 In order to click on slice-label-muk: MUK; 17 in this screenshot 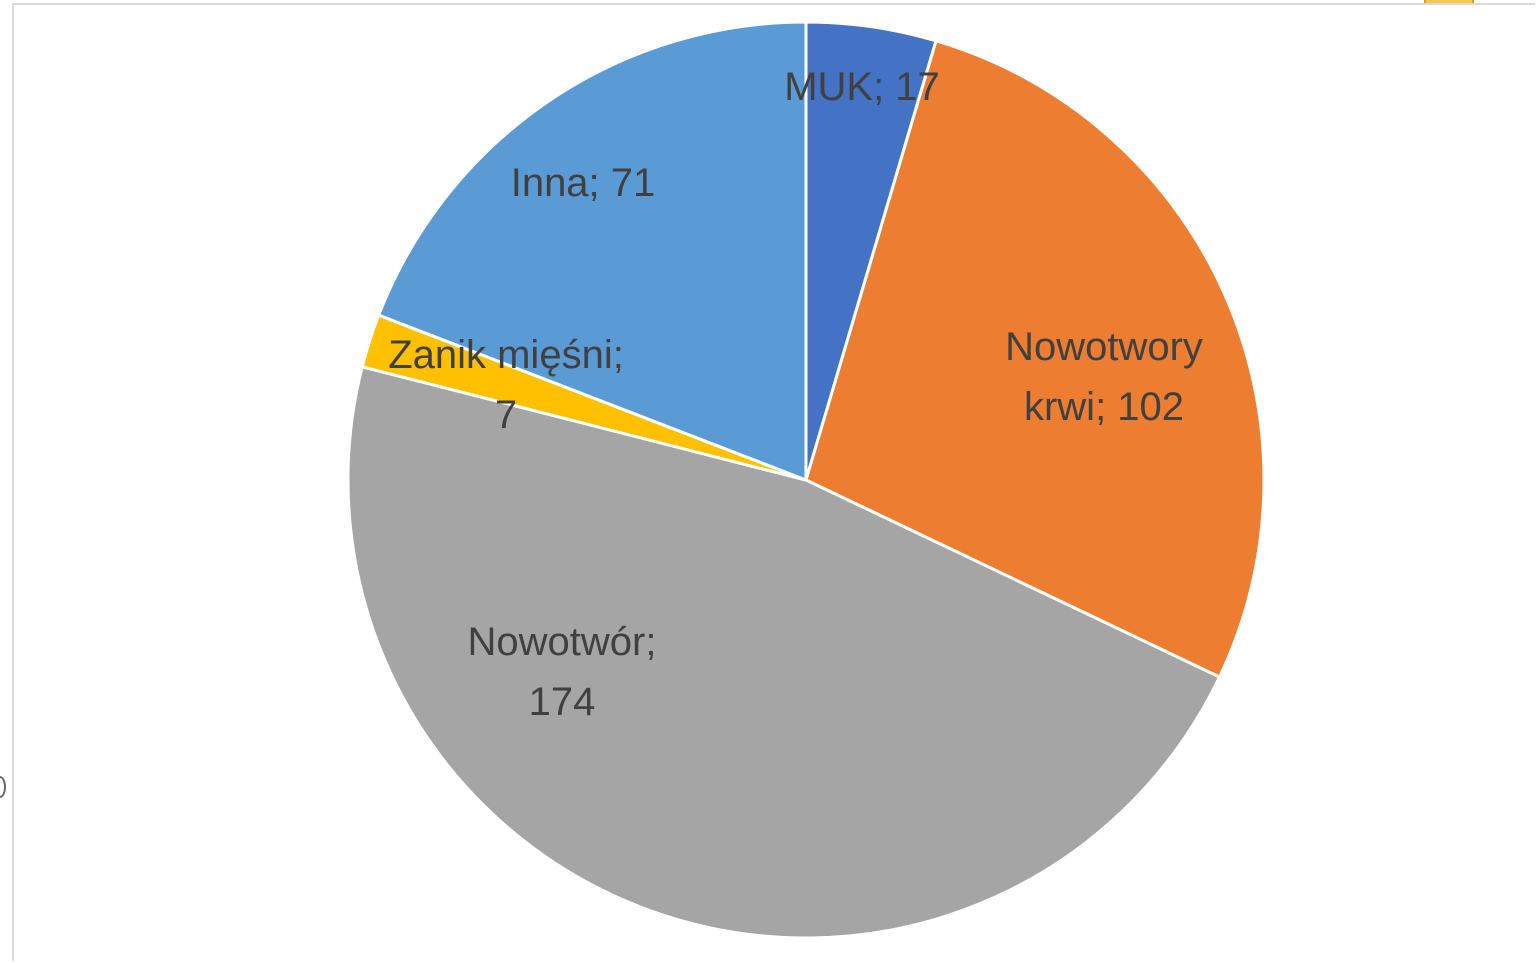, I will do `click(862, 87)`.